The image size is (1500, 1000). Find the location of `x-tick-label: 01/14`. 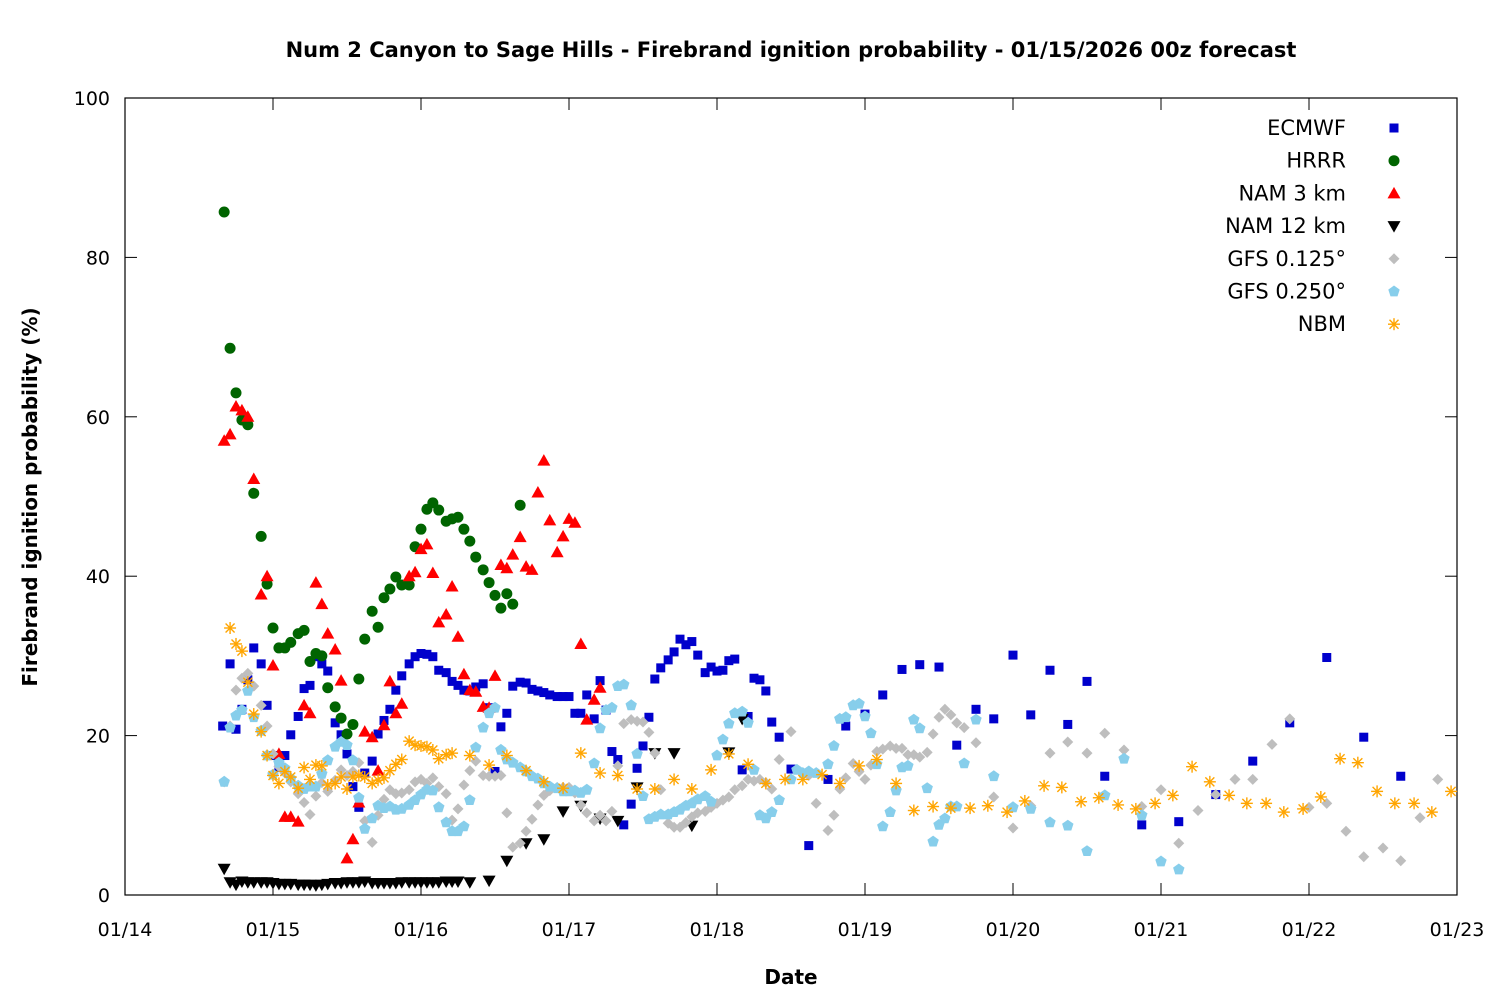

x-tick-label: 01/14 is located at coordinates (125, 930).